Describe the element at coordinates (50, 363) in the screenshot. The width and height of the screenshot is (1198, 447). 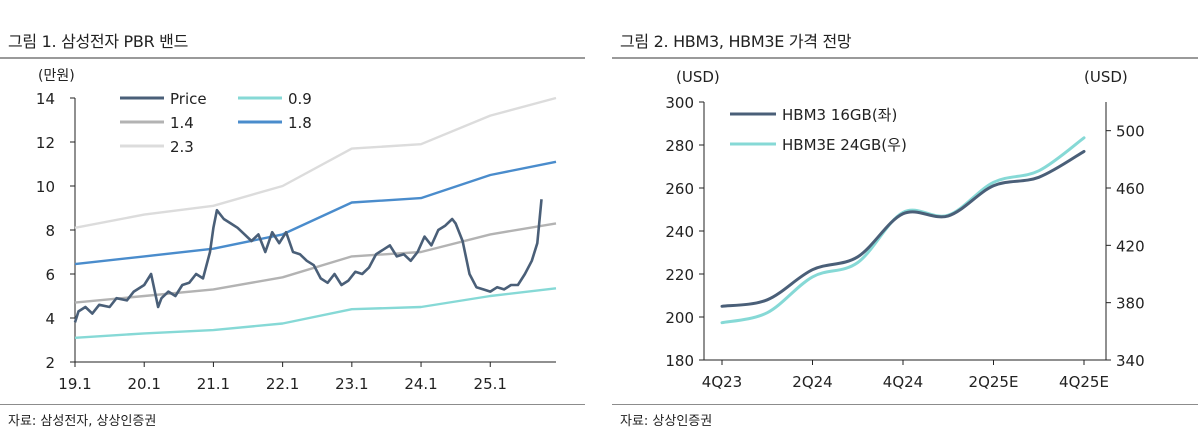
I see `y-tick-label: 2` at that location.